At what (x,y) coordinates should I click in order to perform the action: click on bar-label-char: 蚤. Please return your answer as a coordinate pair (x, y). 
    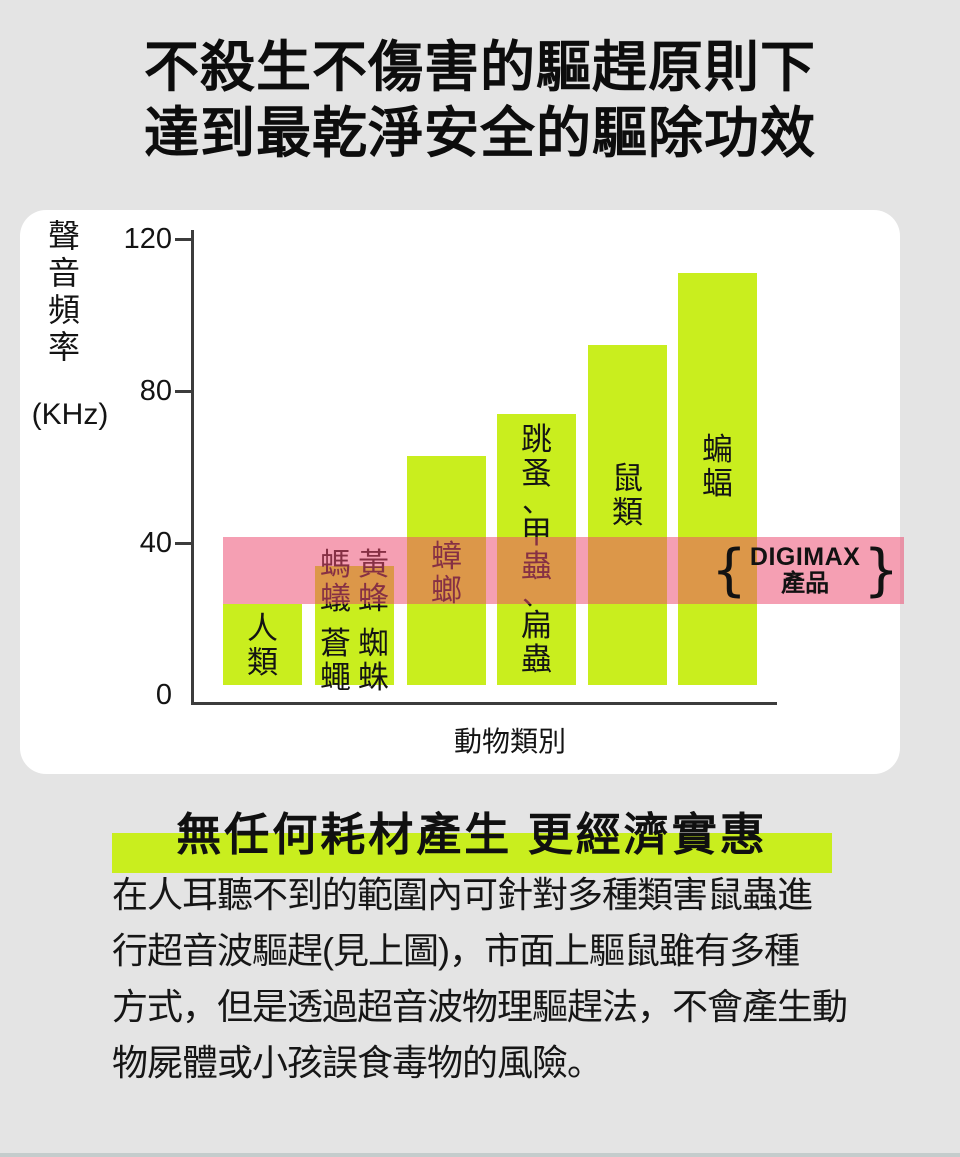
    Looking at the image, I should click on (536, 473).